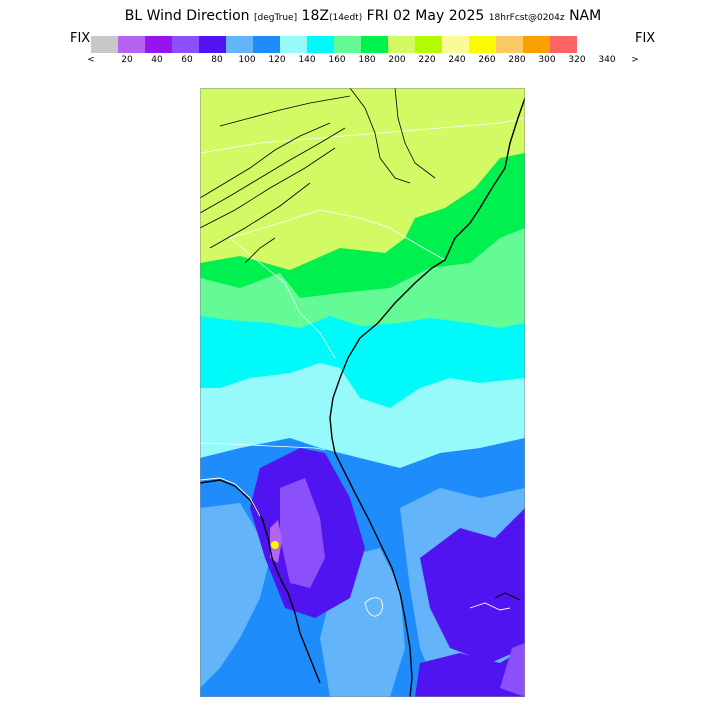 This screenshot has width=726, height=726. Describe the element at coordinates (526, 18) in the screenshot. I see `title-forecast: 18hrFcst@0204z` at that location.